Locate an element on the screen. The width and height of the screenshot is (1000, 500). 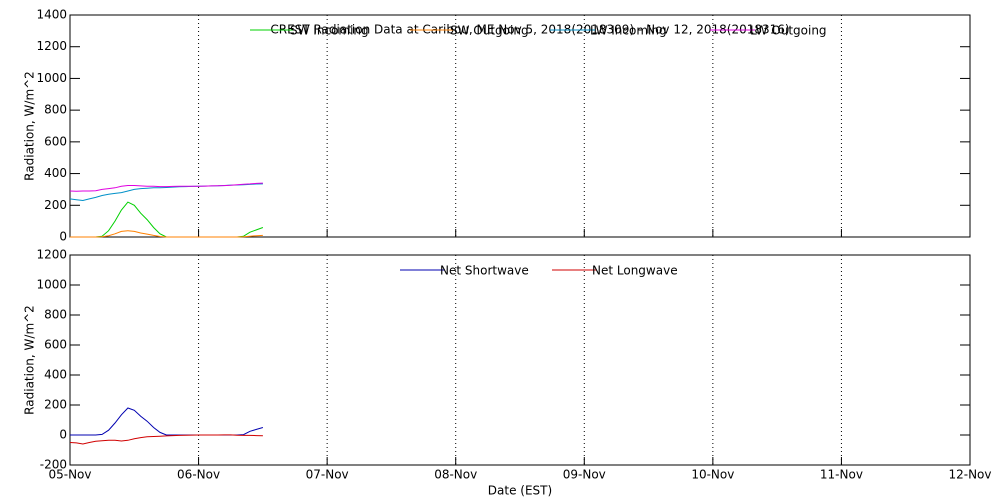
x-tick-label: 07-Nov is located at coordinates (327, 475).